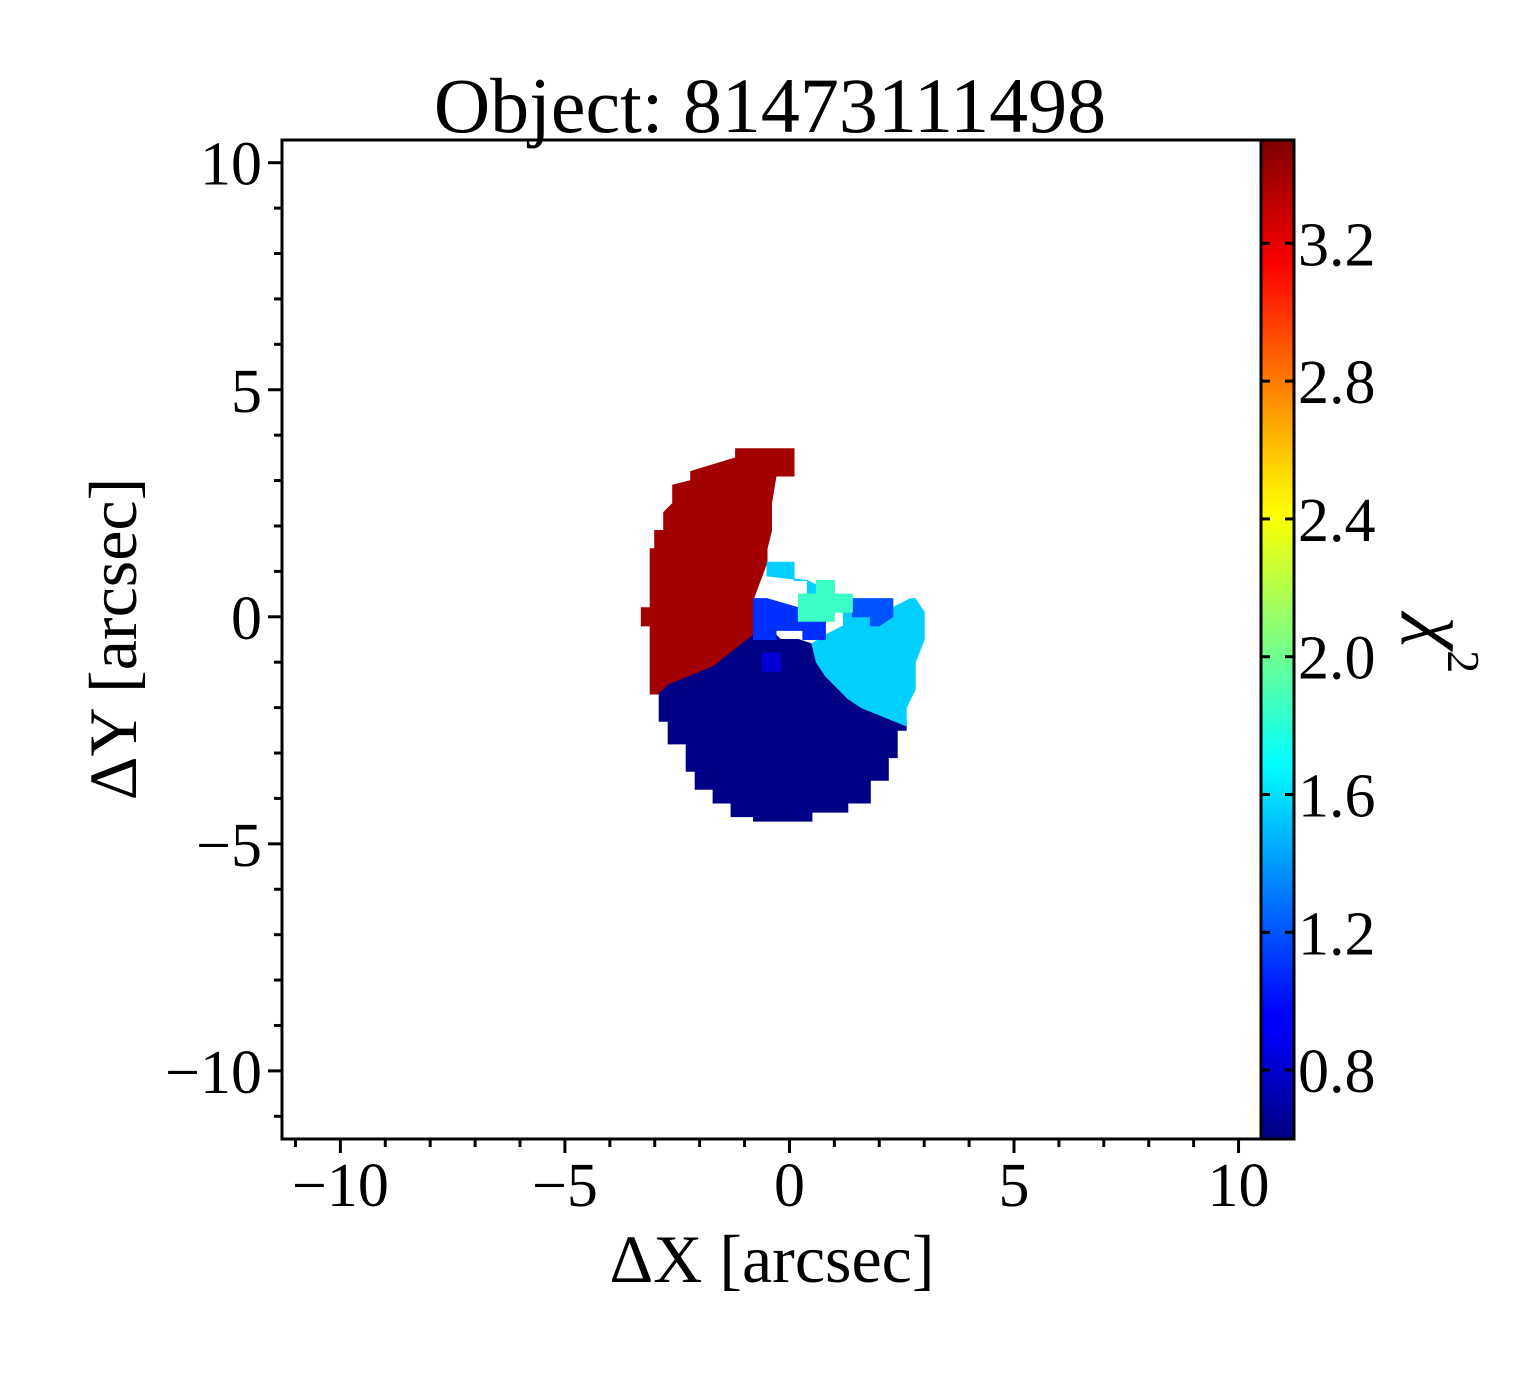 The width and height of the screenshot is (1540, 1375). I want to click on colorbar-tick-label: 2.8, so click(1337, 383).